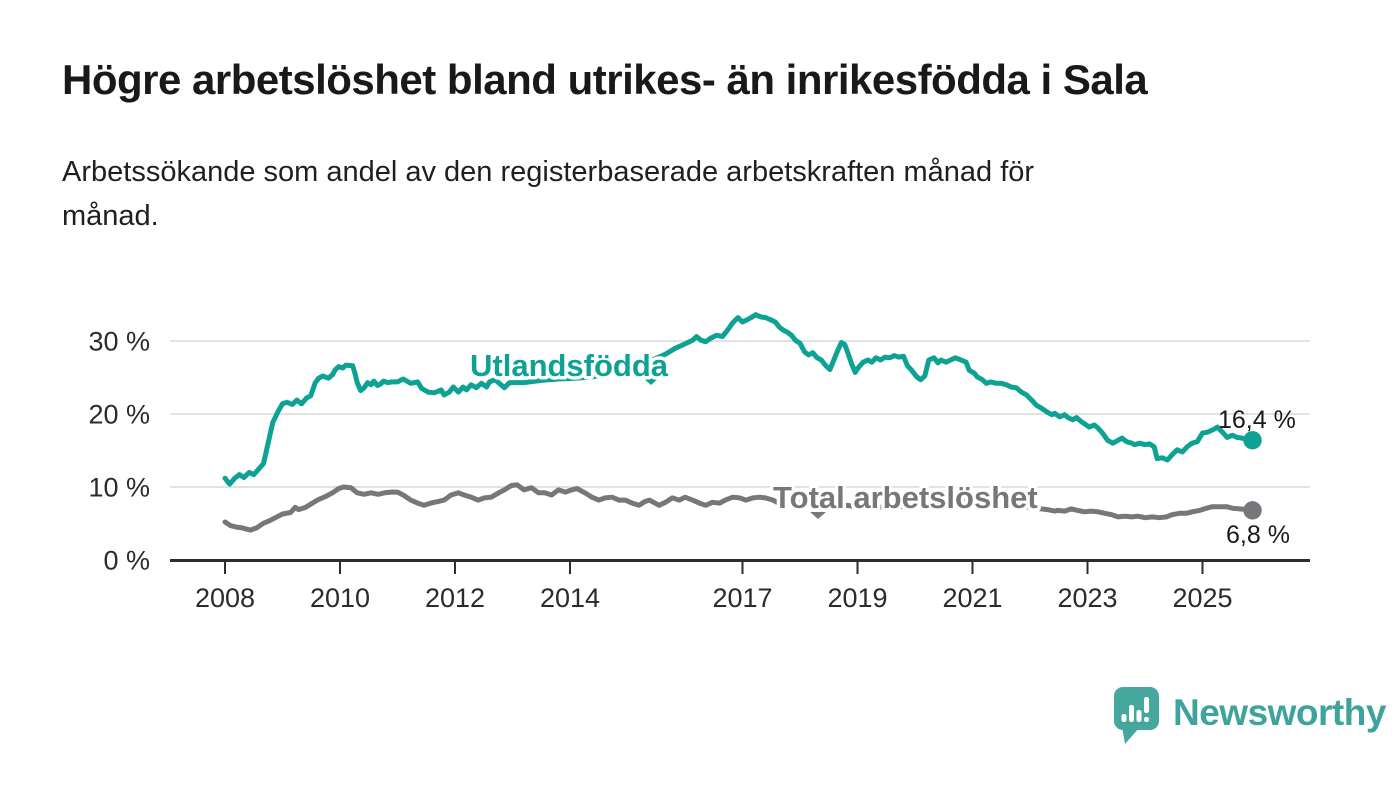  What do you see at coordinates (1257, 420) in the screenshot?
I see `end-value-label-utlandsf-dda: 16,4 %` at bounding box center [1257, 420].